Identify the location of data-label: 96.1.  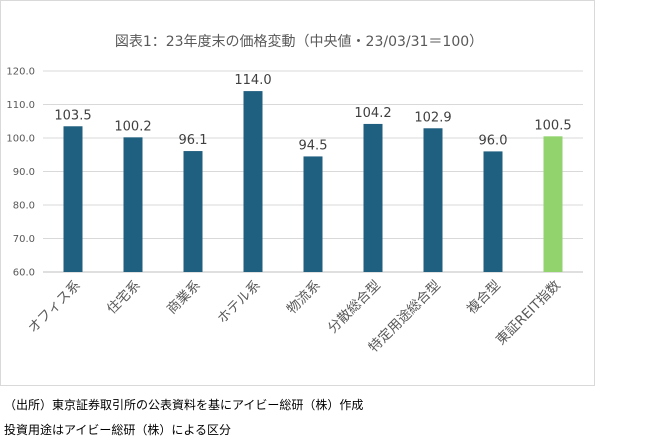
(193, 140).